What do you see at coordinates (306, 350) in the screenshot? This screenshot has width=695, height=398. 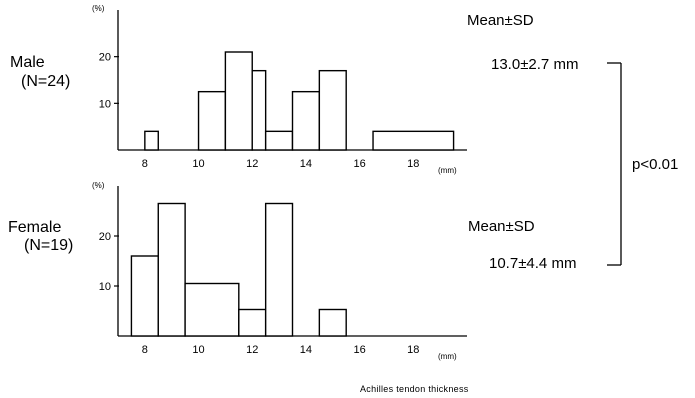 I see `female-x-tick-label: 14` at bounding box center [306, 350].